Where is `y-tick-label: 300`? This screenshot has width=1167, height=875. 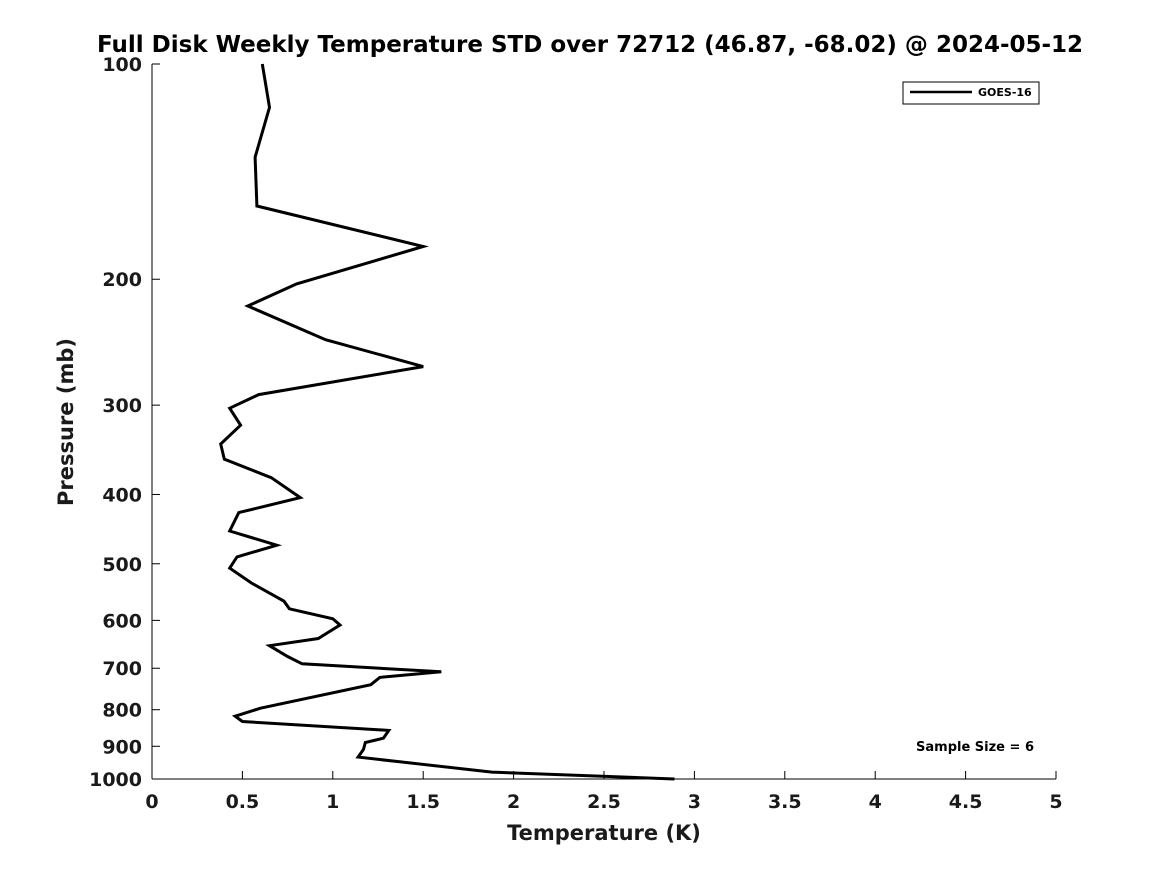
y-tick-label: 300 is located at coordinates (122, 406).